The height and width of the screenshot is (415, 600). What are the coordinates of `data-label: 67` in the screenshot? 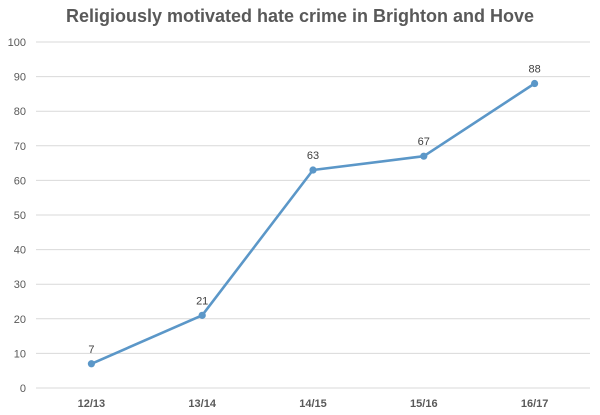 It's located at (424, 142).